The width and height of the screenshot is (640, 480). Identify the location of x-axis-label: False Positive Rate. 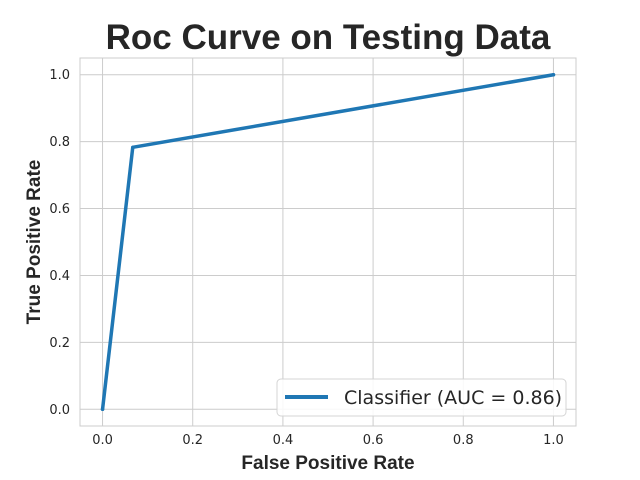
(327, 463).